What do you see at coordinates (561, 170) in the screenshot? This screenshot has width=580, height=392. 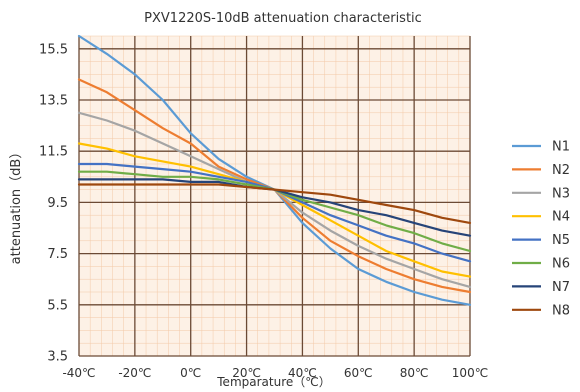 I see `legend-label-n2: N2` at bounding box center [561, 170].